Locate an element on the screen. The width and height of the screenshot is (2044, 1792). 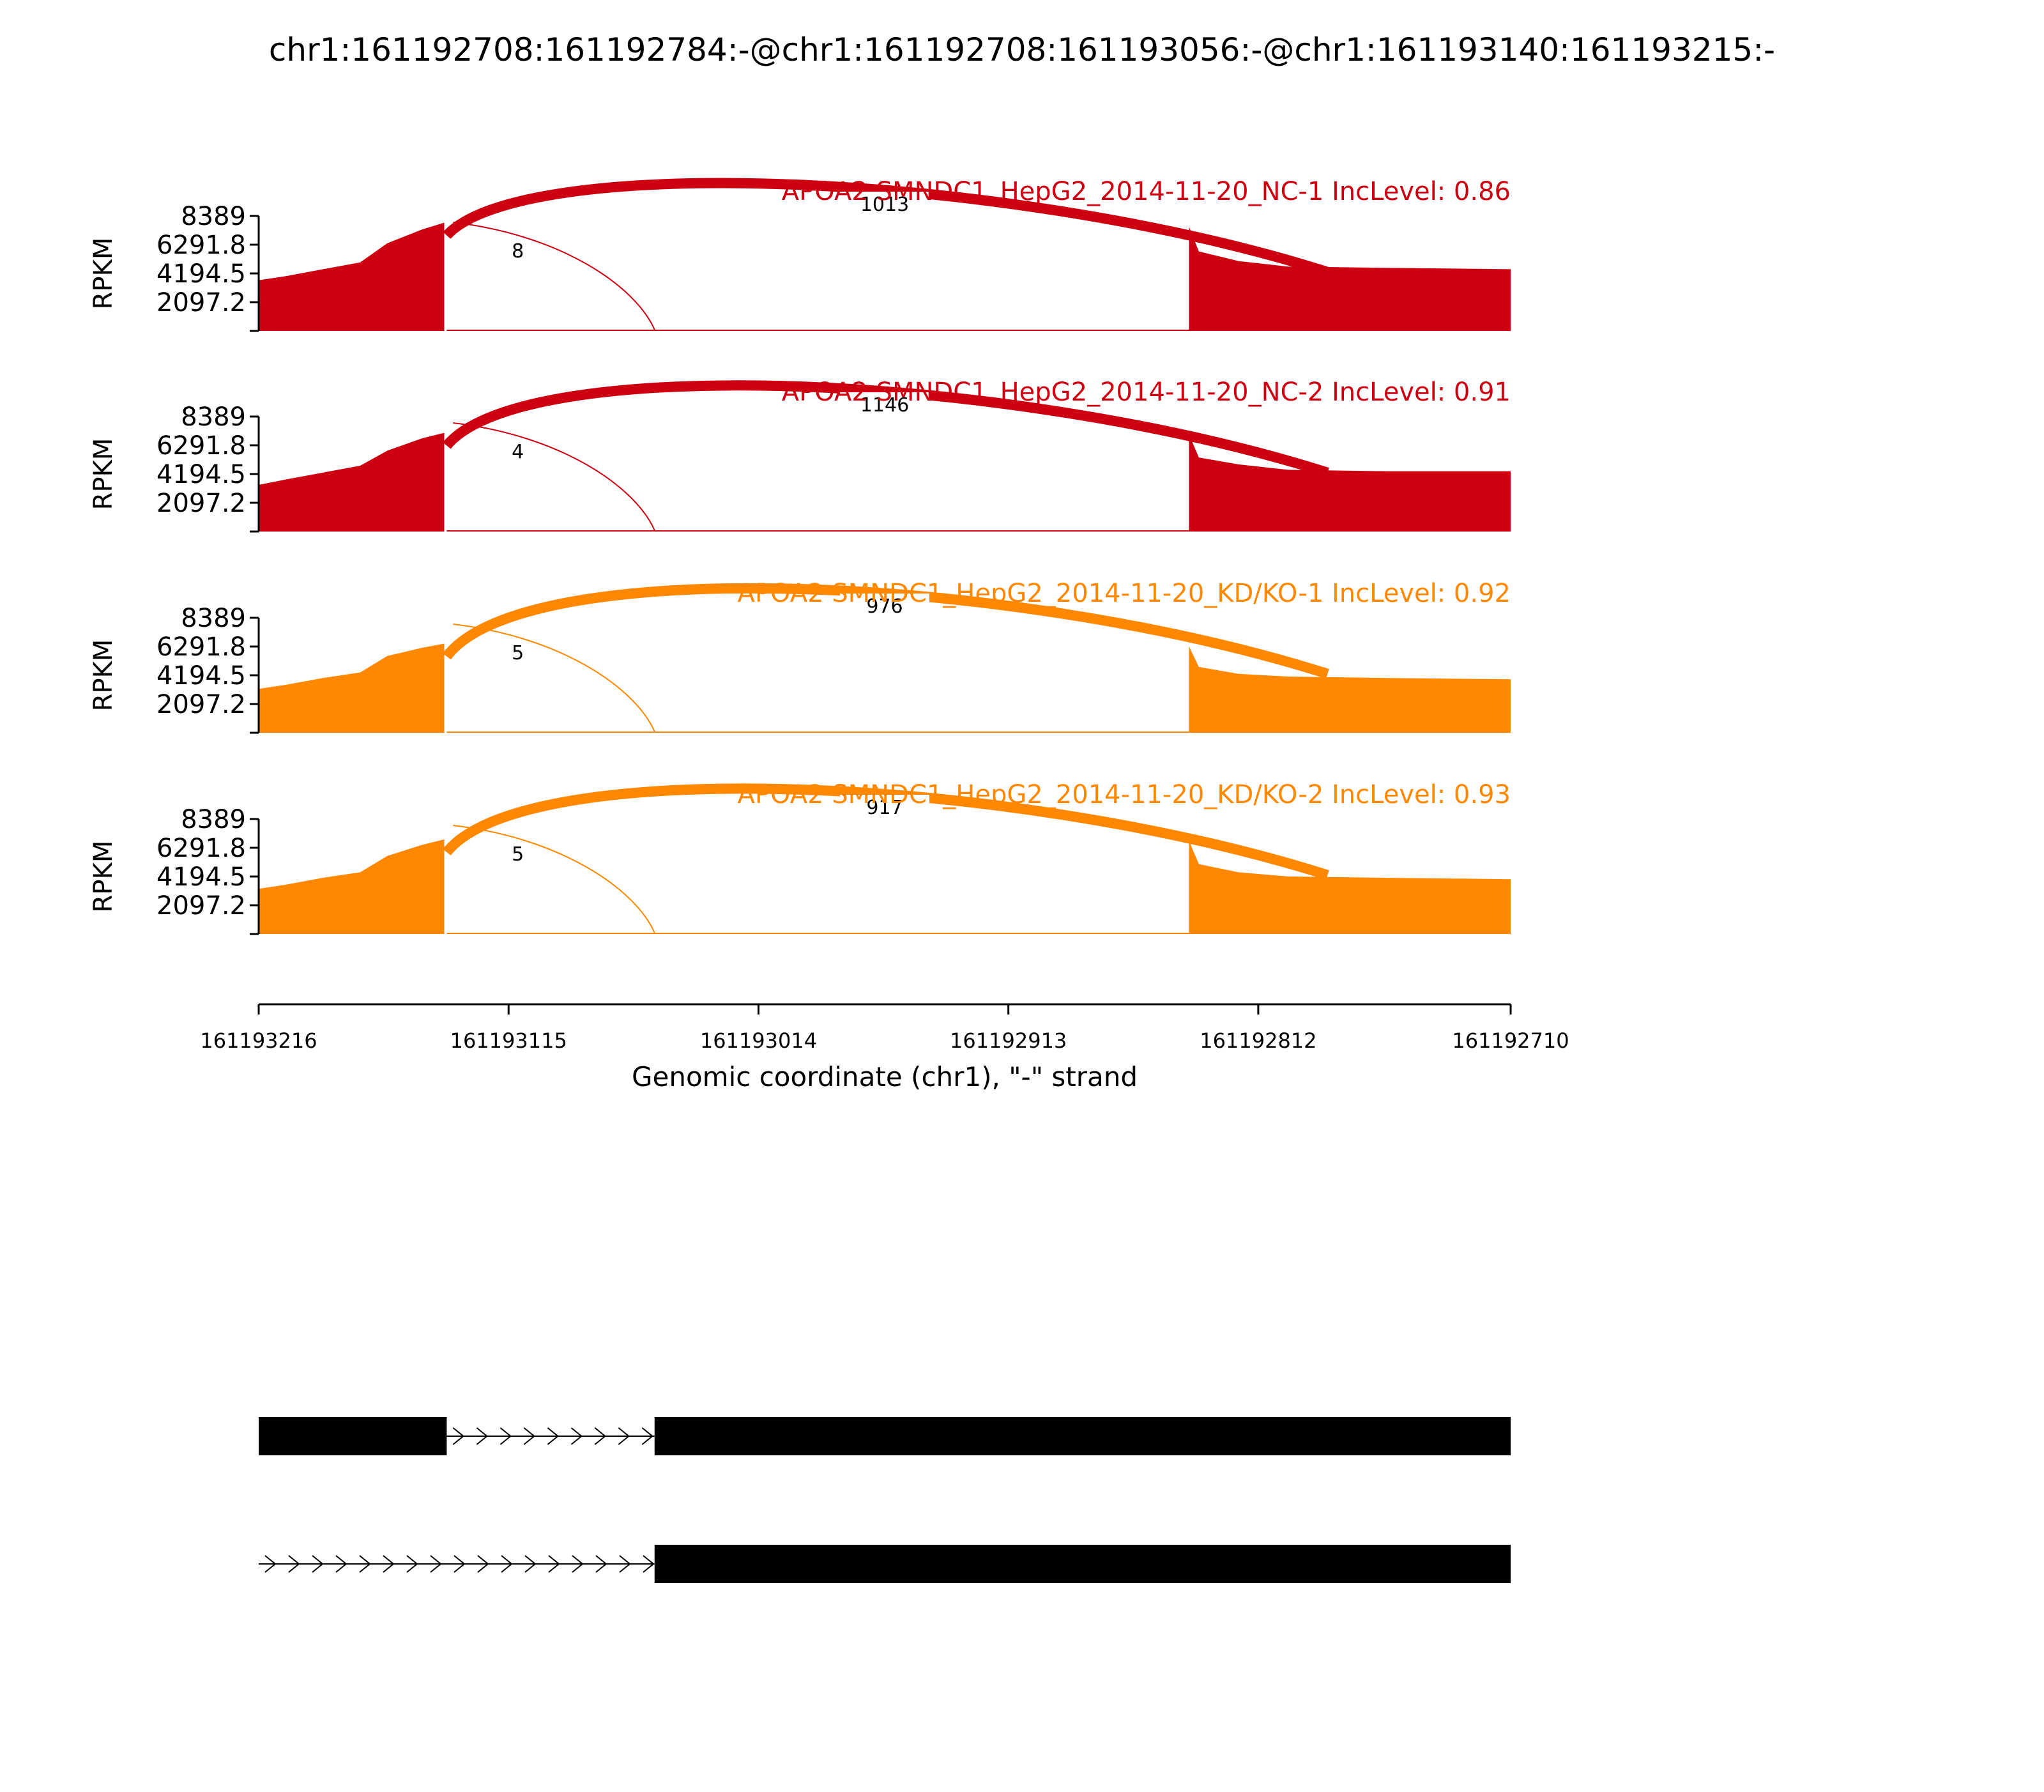
x-tick-label: 161193115 is located at coordinates (509, 1041).